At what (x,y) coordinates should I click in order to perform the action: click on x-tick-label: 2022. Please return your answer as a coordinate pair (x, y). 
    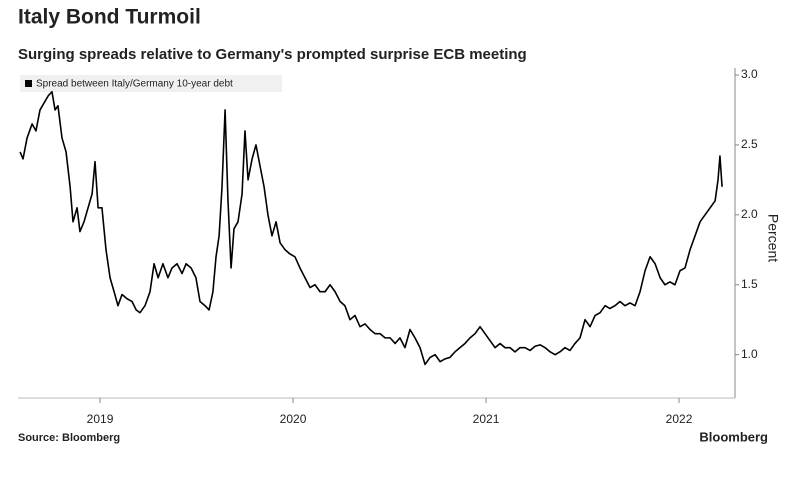
    Looking at the image, I should click on (679, 419).